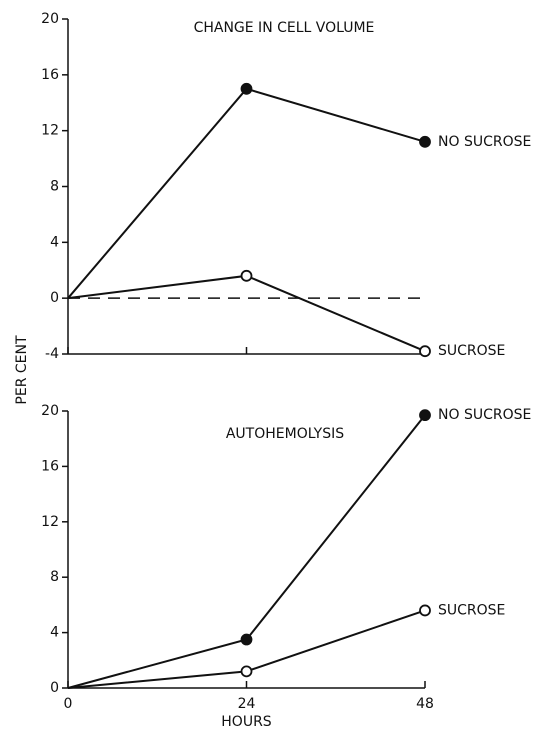 The height and width of the screenshot is (735, 549). What do you see at coordinates (425, 704) in the screenshot?
I see `x-tick-label: 48` at bounding box center [425, 704].